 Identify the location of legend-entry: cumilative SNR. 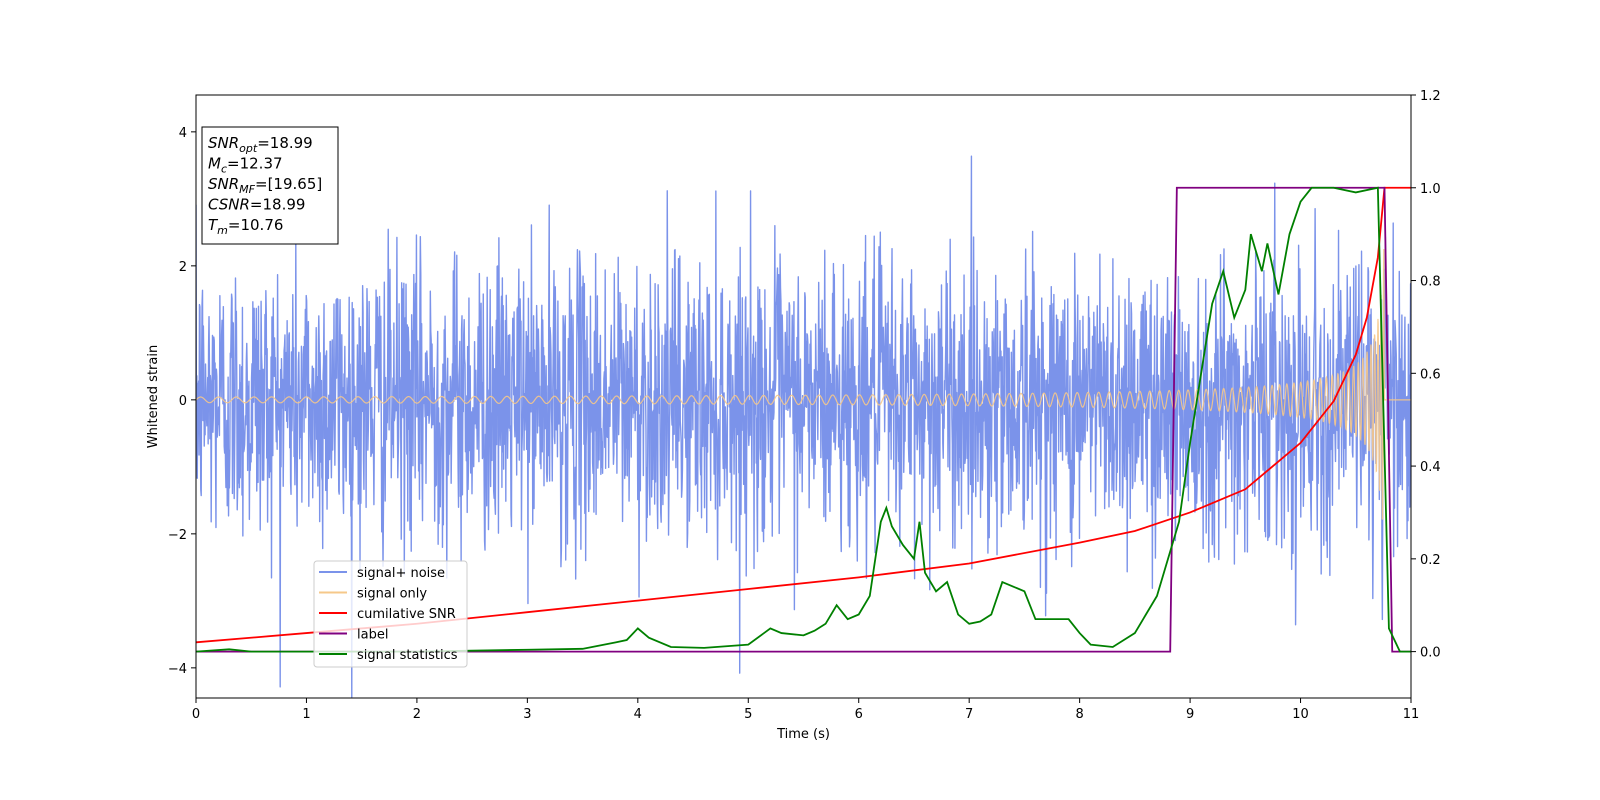
(406, 614).